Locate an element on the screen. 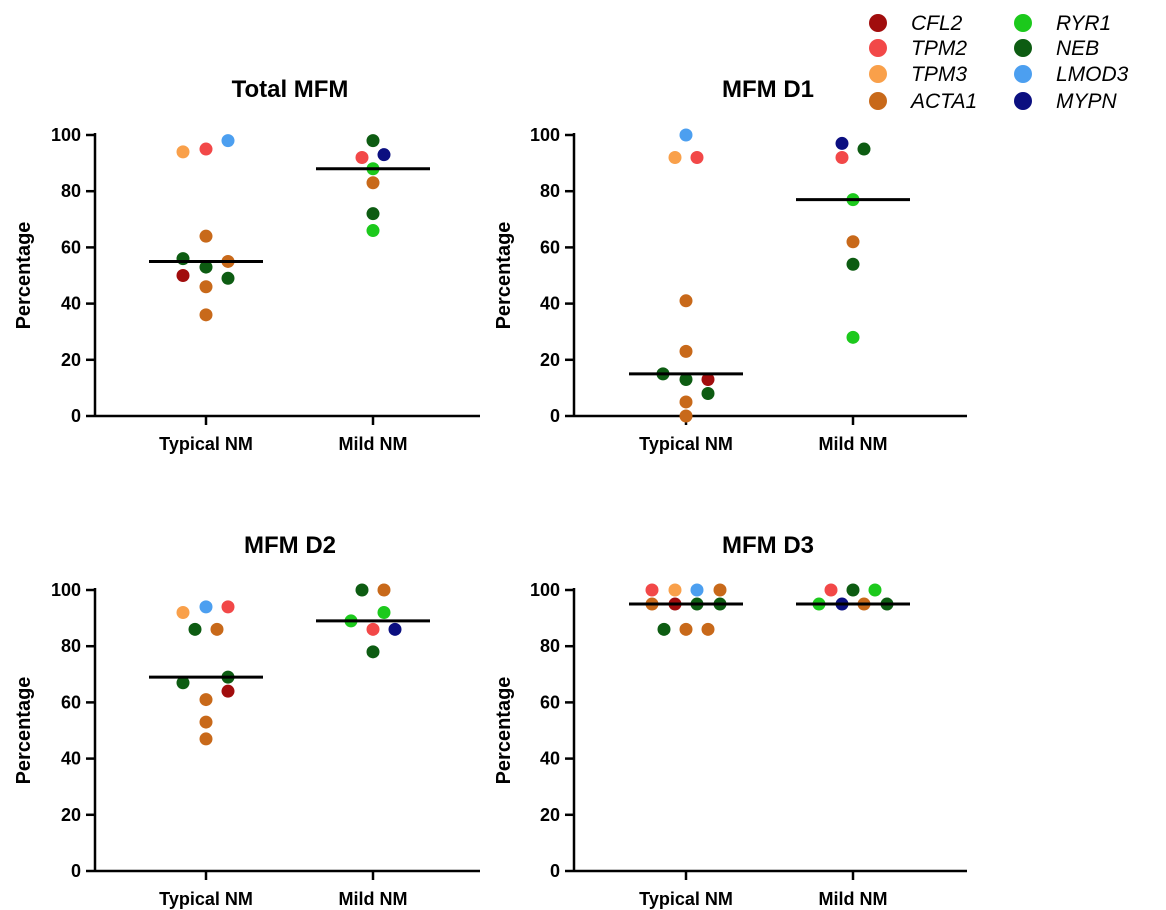 The height and width of the screenshot is (910, 1166). legend-label: TPM3 is located at coordinates (939, 74).